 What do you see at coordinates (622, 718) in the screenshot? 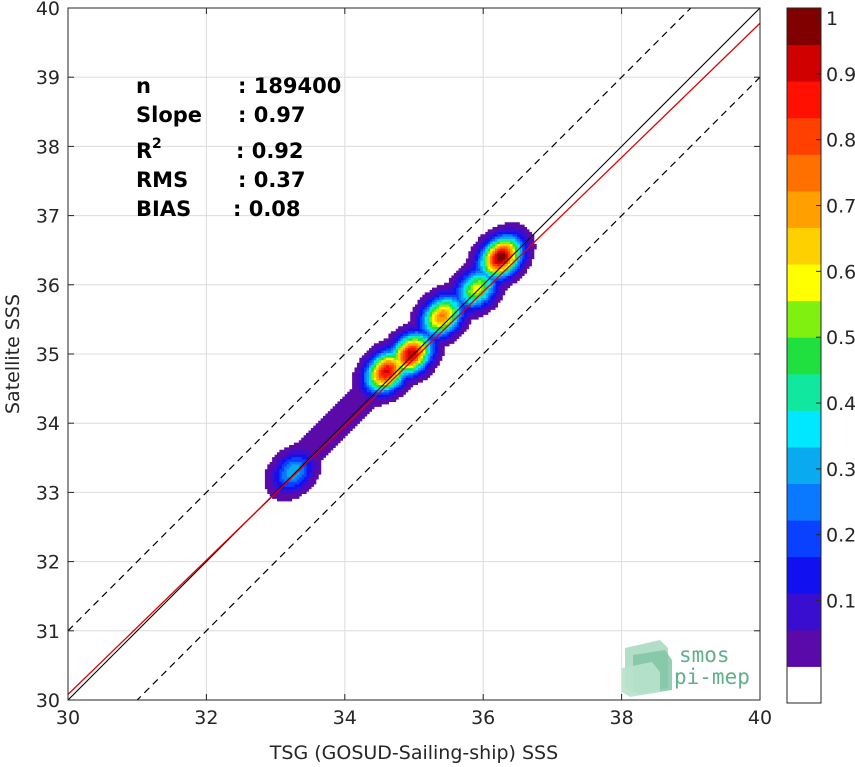
I see `x-tick-label: 38` at bounding box center [622, 718].